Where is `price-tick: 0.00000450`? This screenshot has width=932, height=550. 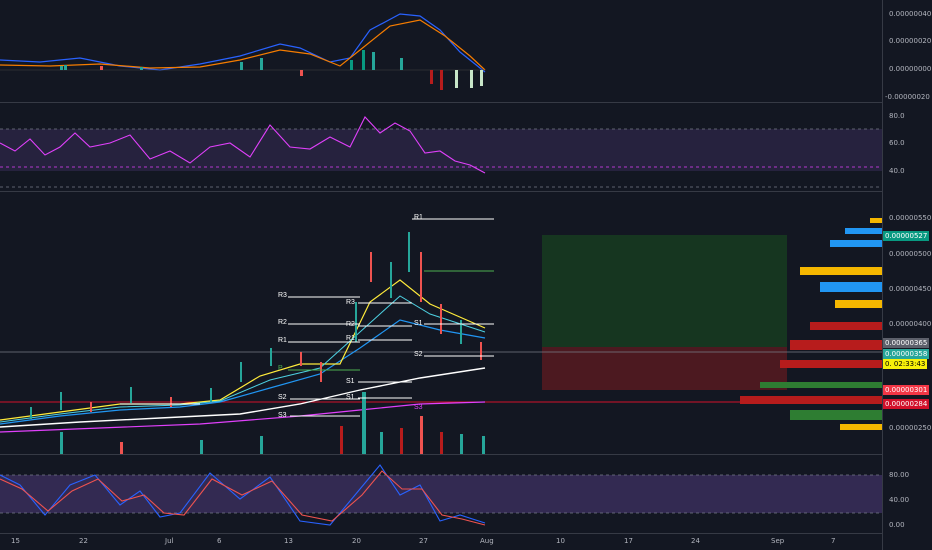 price-tick: 0.00000450 is located at coordinates (910, 289).